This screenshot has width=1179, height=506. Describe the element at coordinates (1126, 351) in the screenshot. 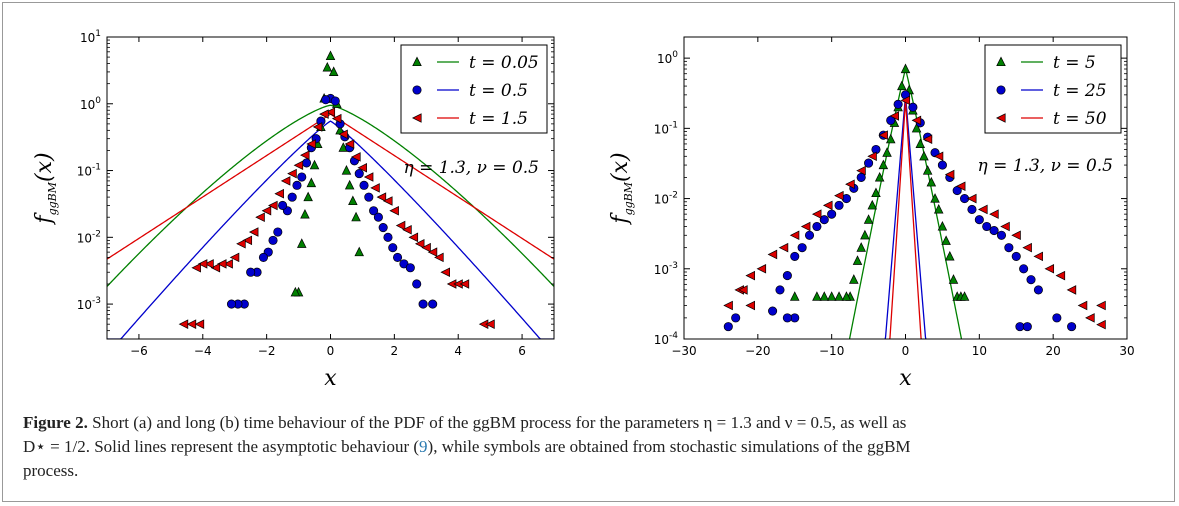

I see `x-tick-label: 30` at that location.